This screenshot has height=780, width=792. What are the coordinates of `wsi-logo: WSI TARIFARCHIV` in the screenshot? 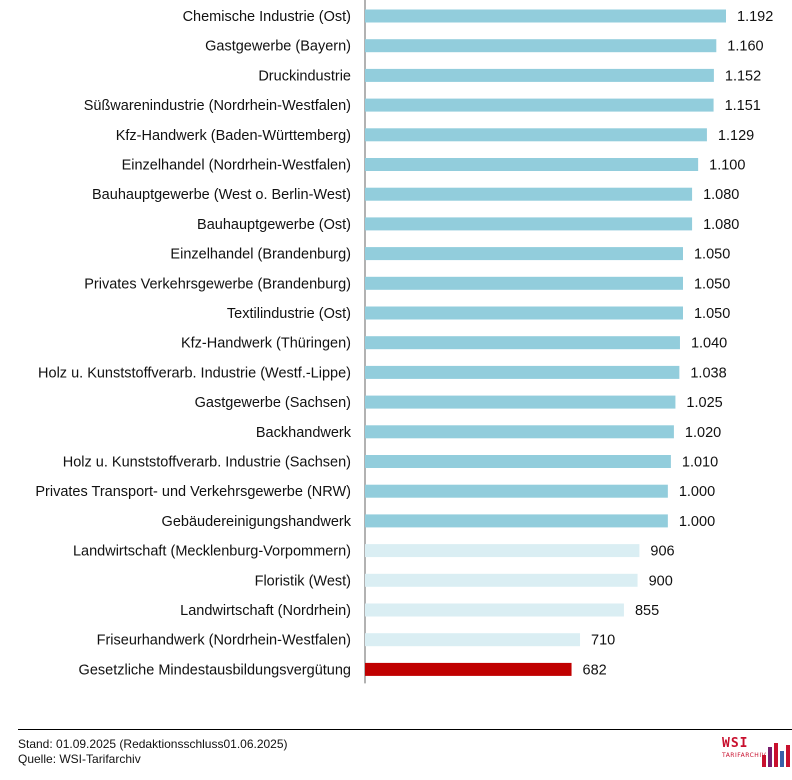 It's located at (754, 753).